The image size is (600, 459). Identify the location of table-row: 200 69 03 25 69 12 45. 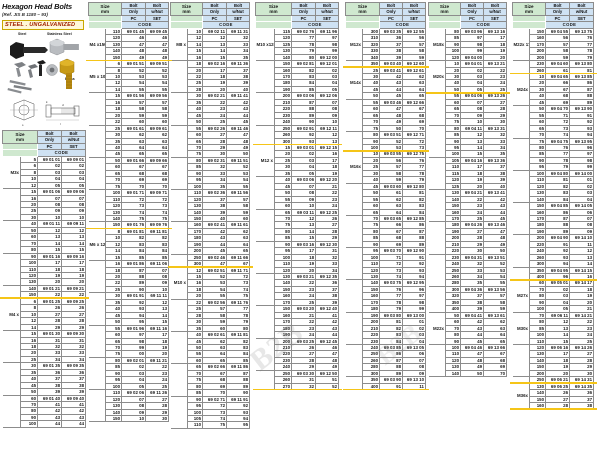
(297, 354).